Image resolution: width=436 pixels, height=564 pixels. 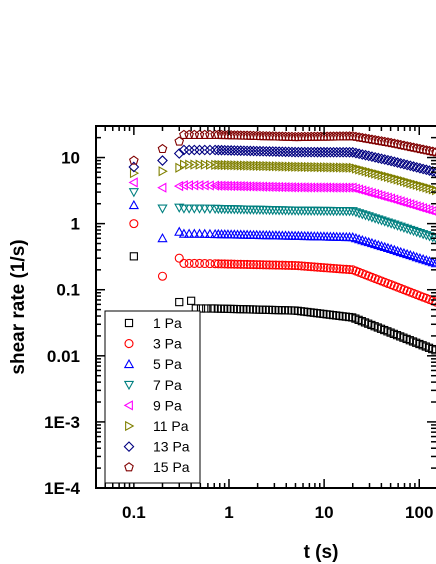 What do you see at coordinates (167, 364) in the screenshot?
I see `legend-label: 5 Pa` at bounding box center [167, 364].